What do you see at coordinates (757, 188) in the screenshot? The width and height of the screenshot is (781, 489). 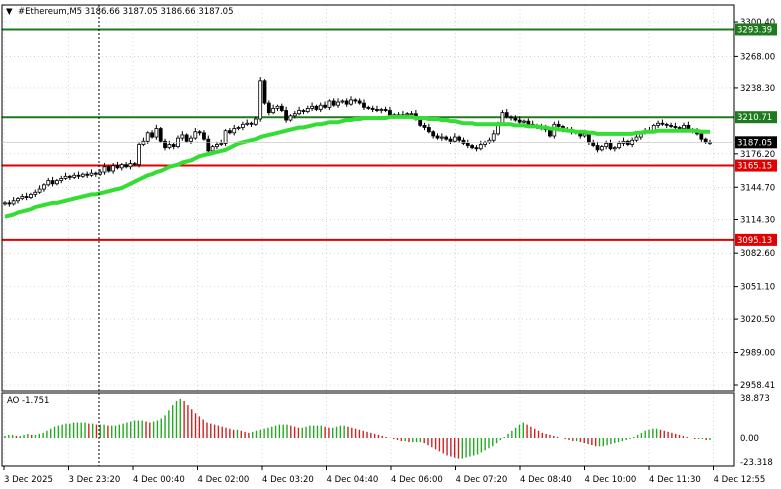 I see `price-tick-label: 3144.70` at bounding box center [757, 188].